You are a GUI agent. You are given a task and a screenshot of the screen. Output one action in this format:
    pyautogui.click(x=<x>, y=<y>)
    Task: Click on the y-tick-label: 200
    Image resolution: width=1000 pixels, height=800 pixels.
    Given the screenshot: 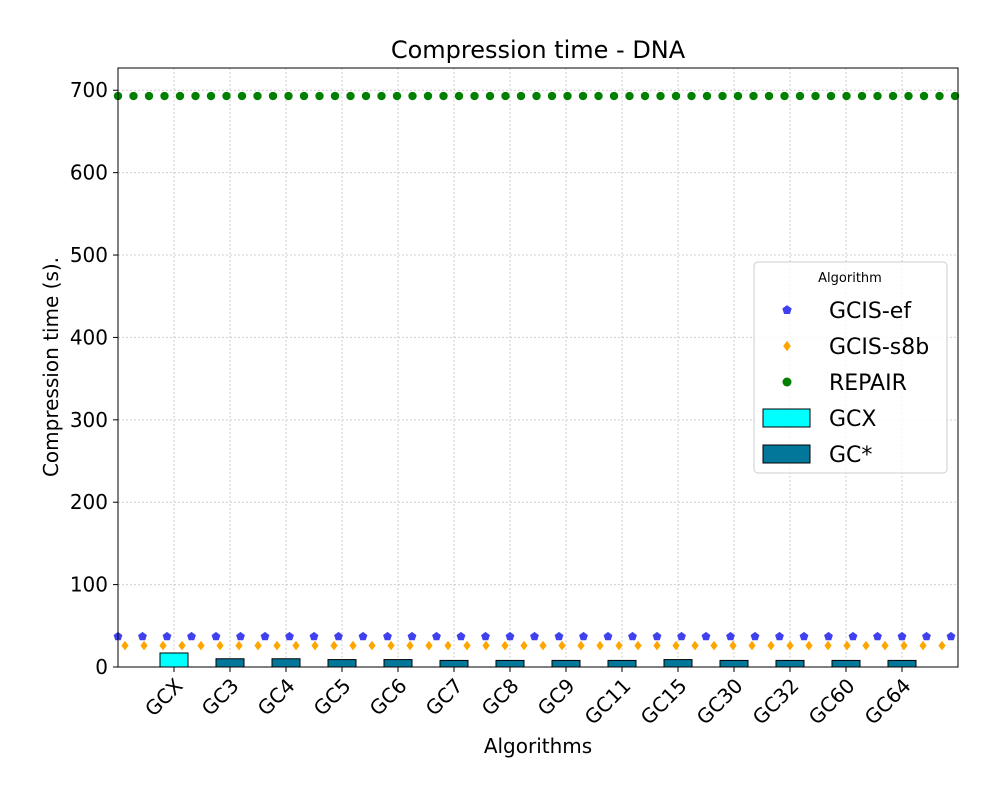 What is the action you would take?
    pyautogui.click(x=89, y=502)
    